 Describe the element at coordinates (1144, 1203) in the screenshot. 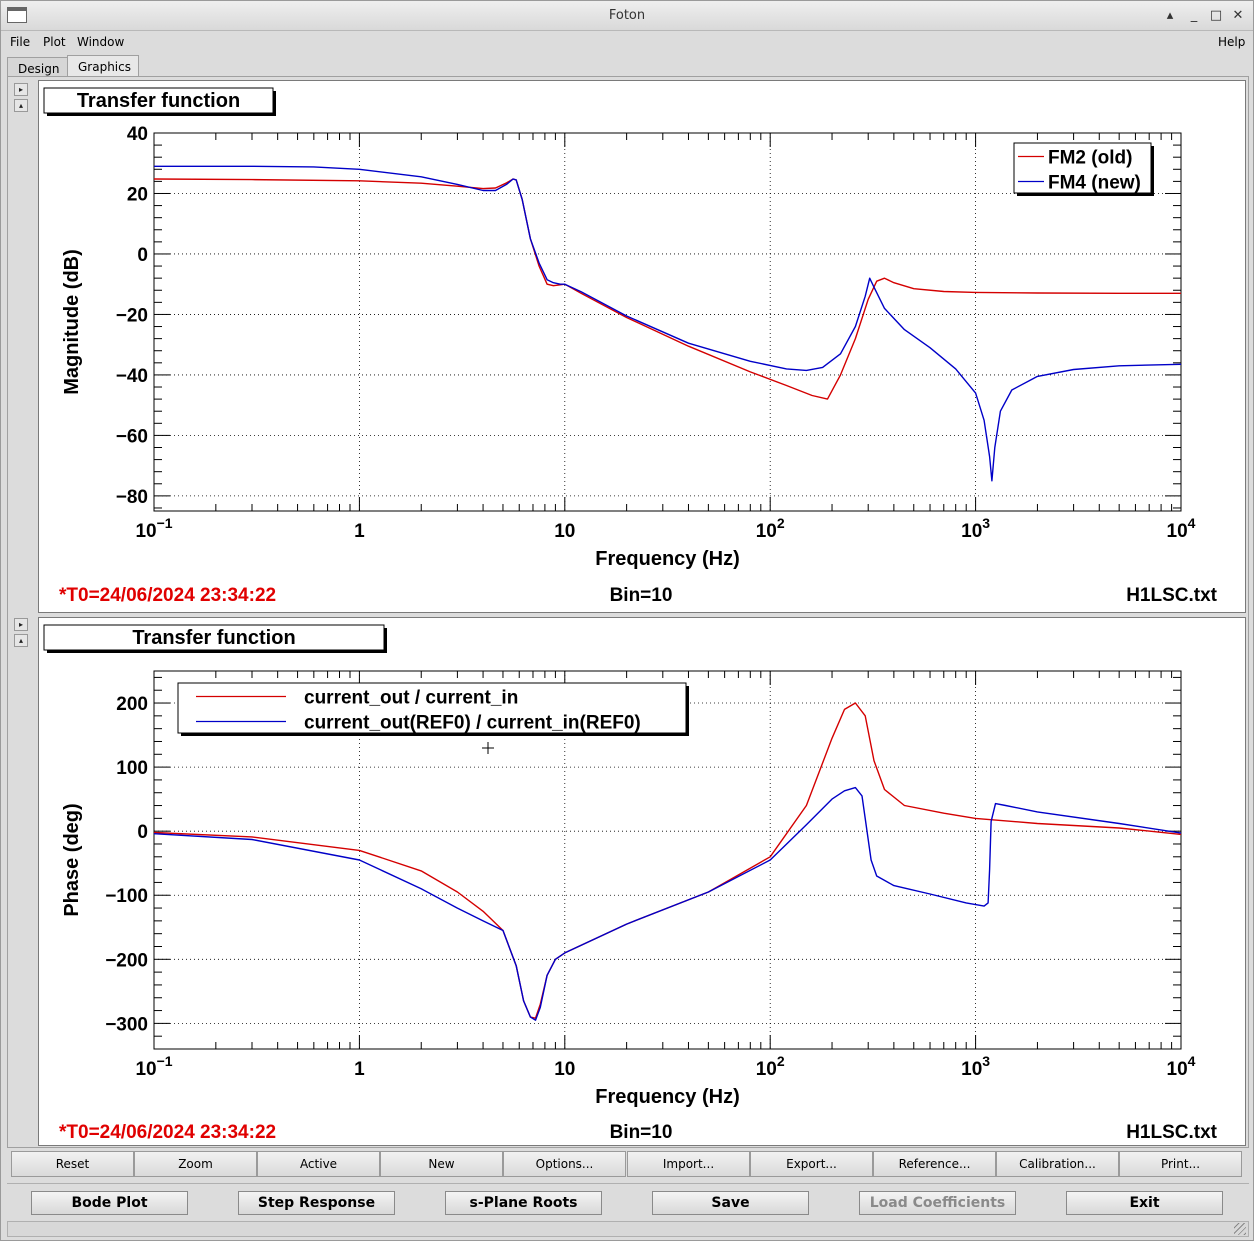

I see `exit-button: Exit` at that location.